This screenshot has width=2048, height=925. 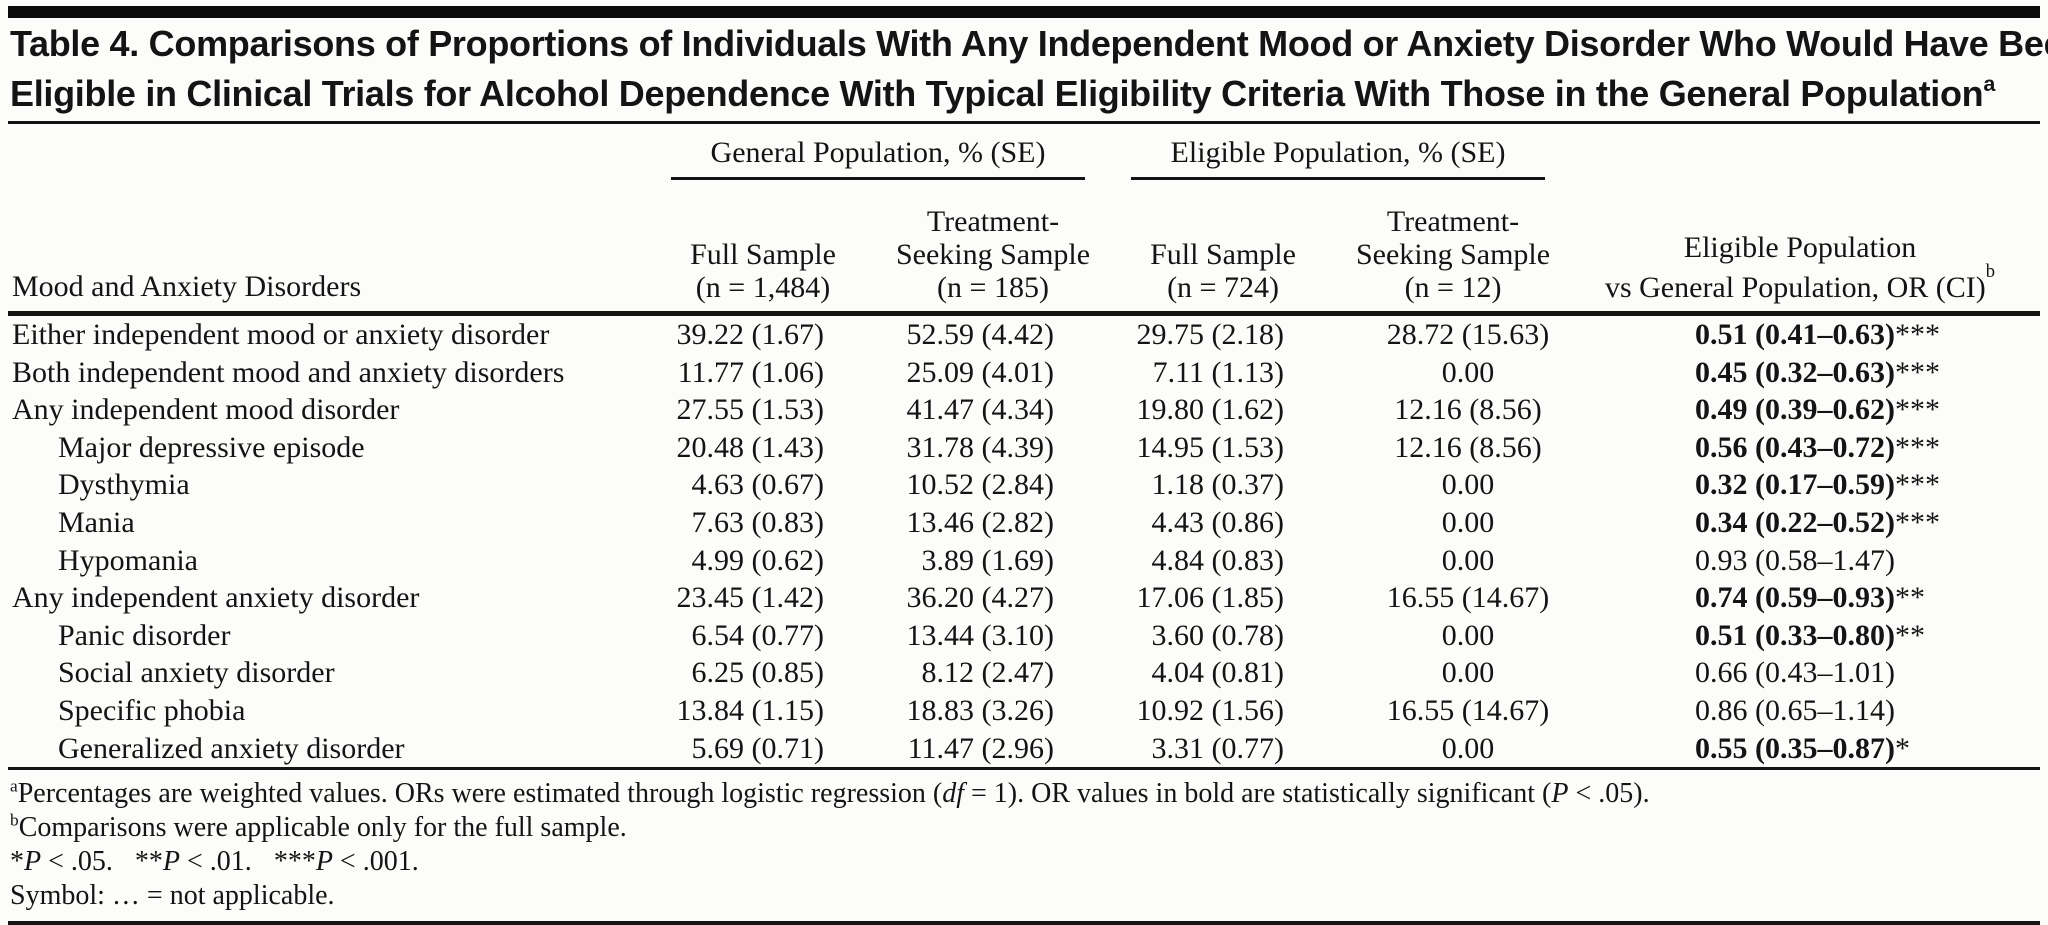 I want to click on cell-gp-full: 5.69 (0.71), so click(x=763, y=750).